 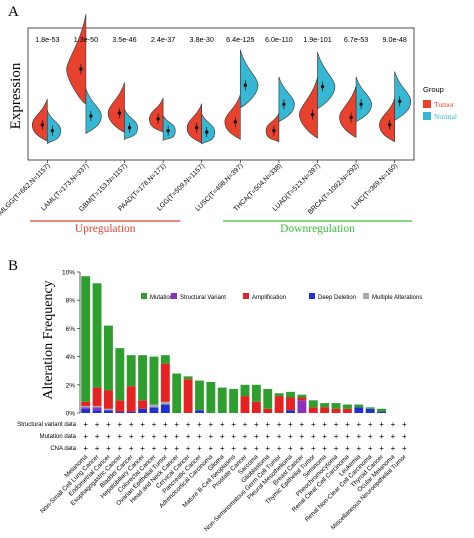 What do you see at coordinates (444, 104) in the screenshot?
I see `legend-entry: Tumor` at bounding box center [444, 104].